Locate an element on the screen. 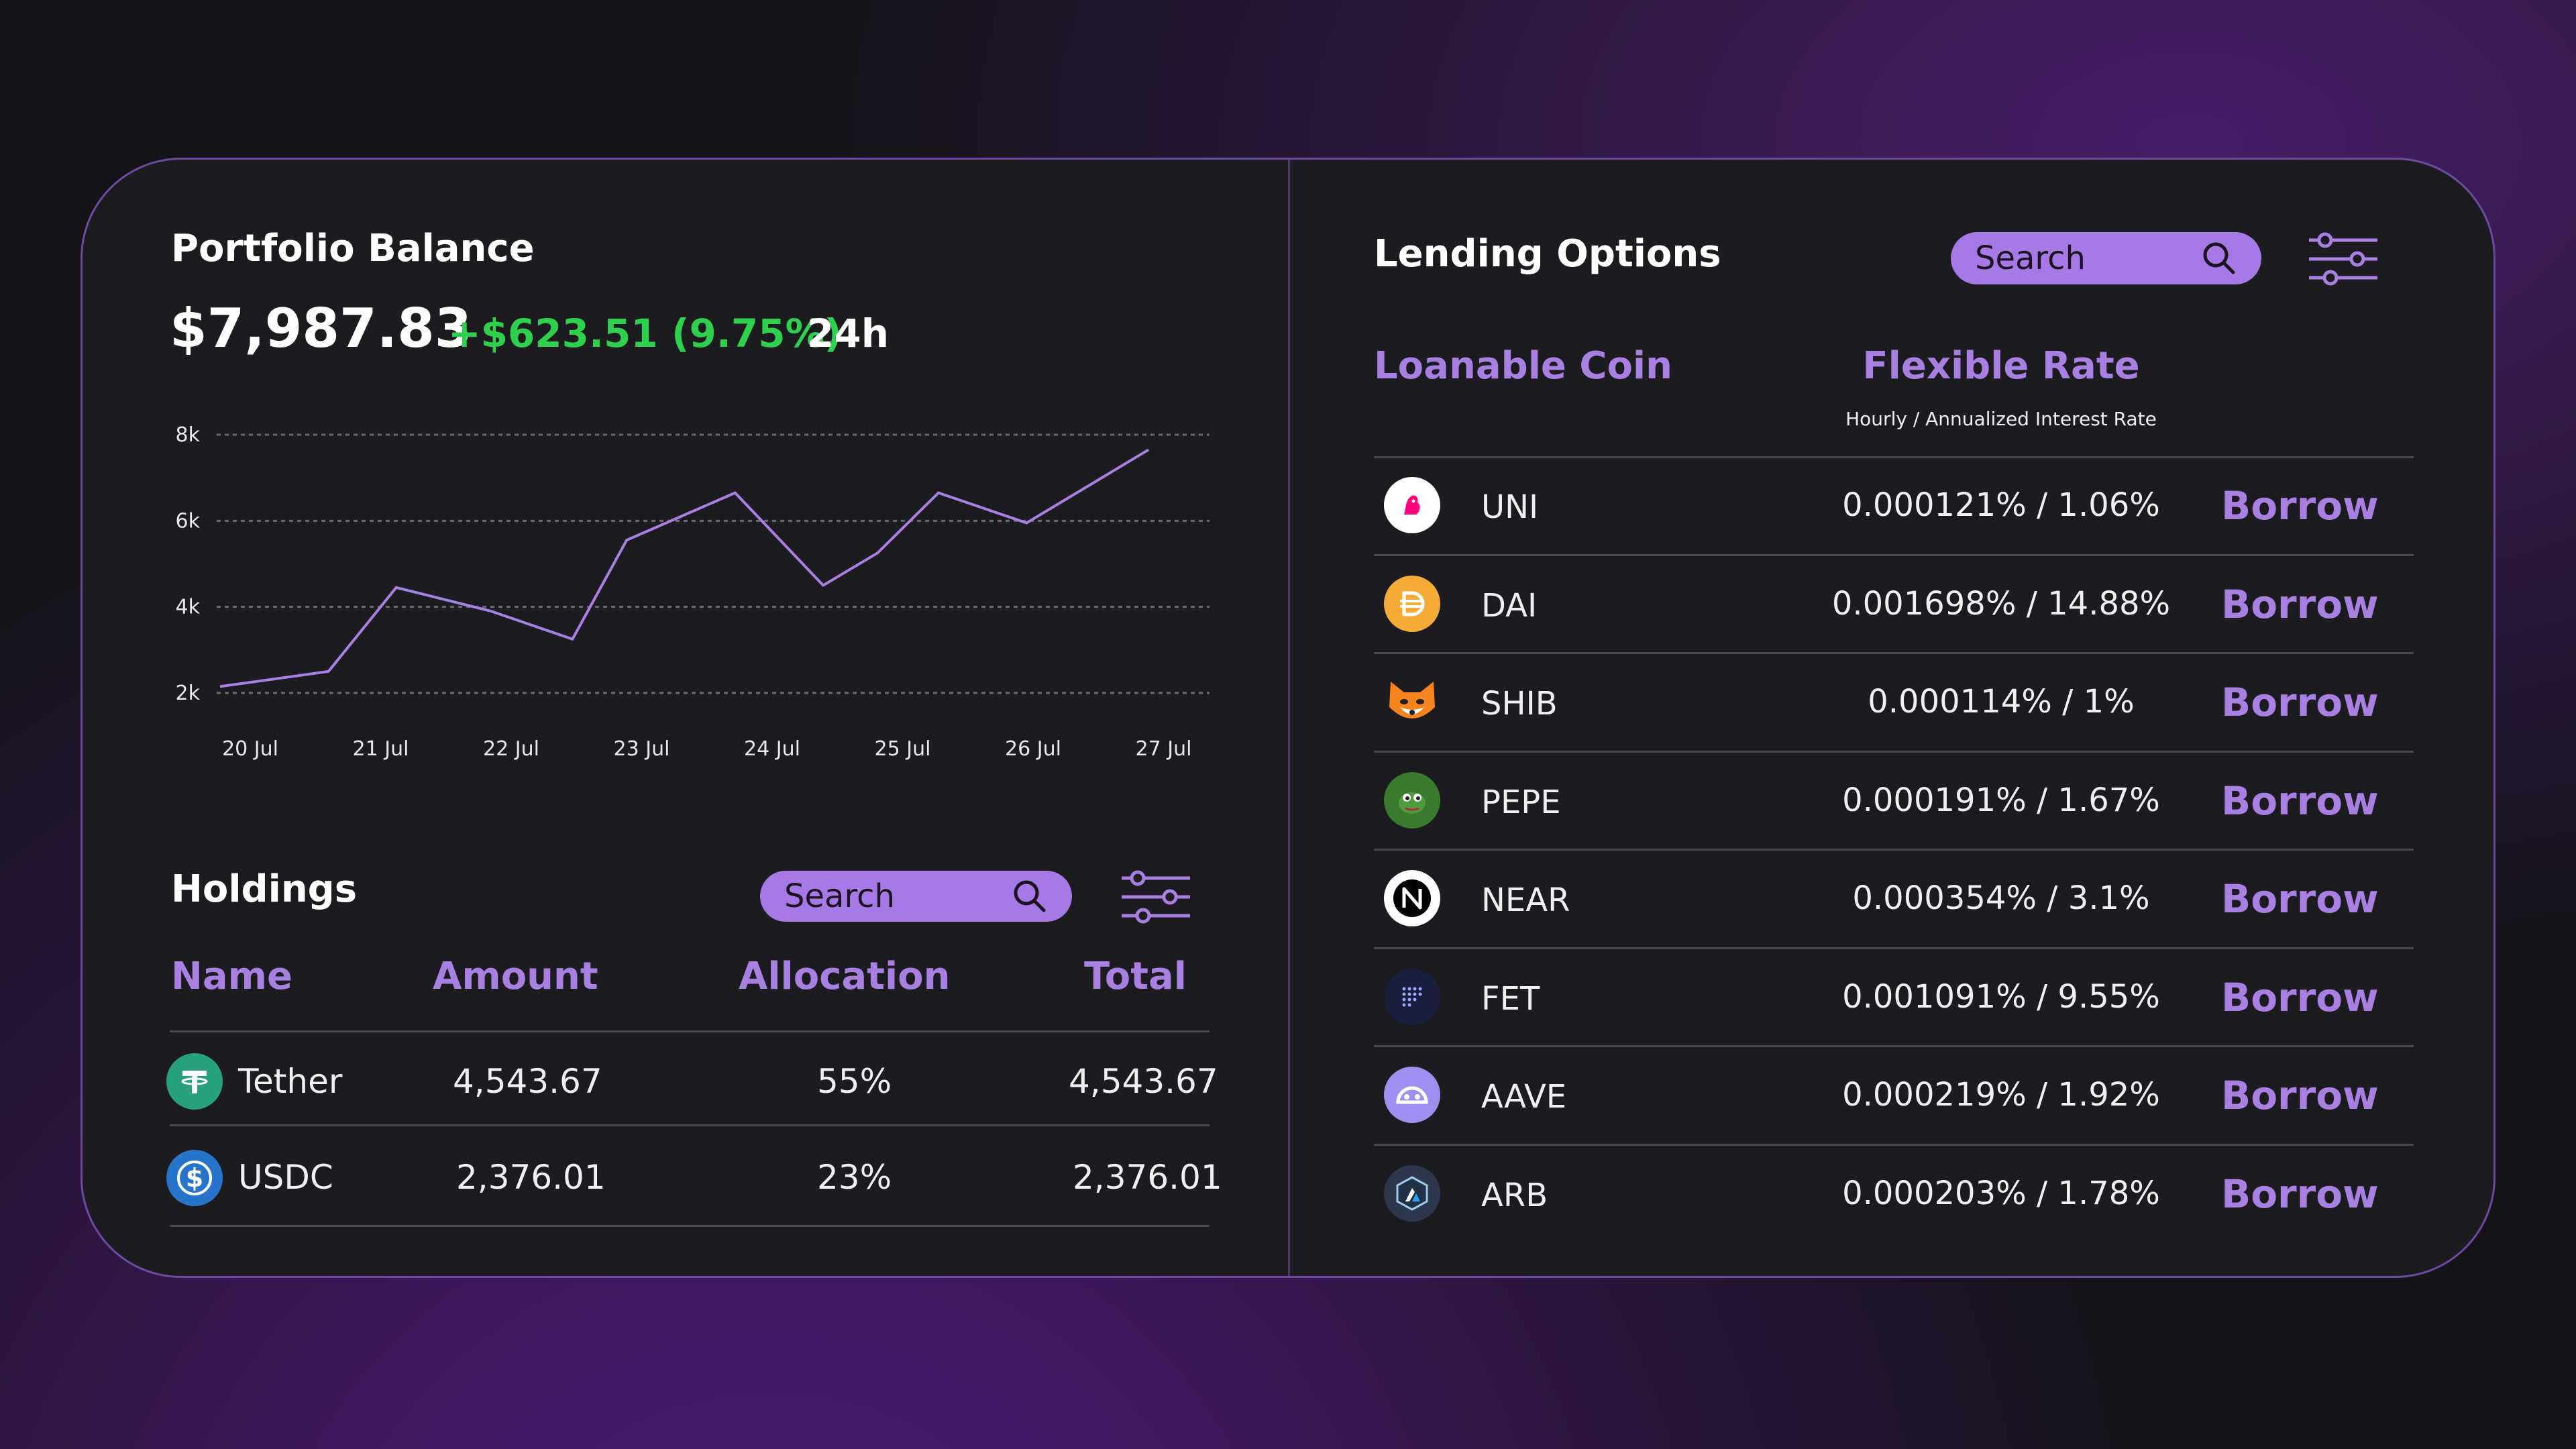  lending-search: Search is located at coordinates (2106, 258).